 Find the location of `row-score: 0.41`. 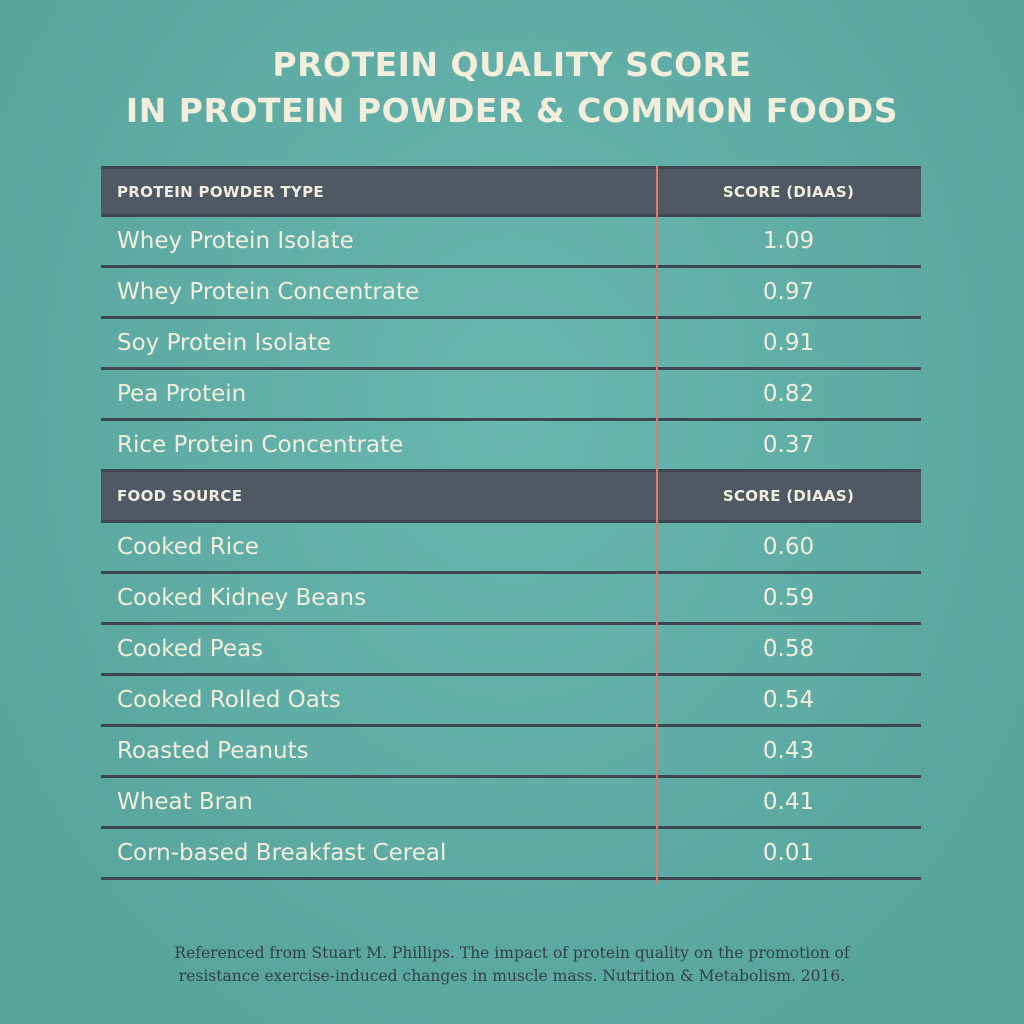

row-score: 0.41 is located at coordinates (788, 802).